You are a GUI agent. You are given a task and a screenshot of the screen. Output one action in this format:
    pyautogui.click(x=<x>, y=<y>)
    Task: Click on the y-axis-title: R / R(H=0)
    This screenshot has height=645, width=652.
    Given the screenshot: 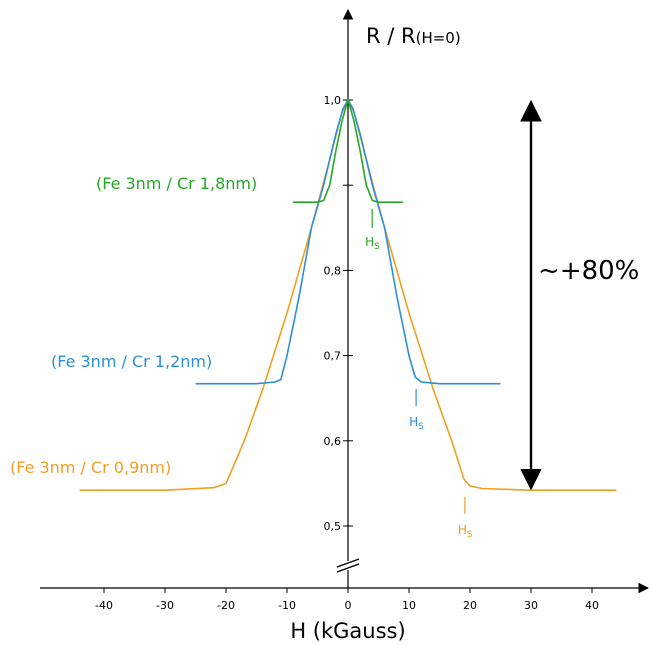 What is the action you would take?
    pyautogui.click(x=413, y=36)
    